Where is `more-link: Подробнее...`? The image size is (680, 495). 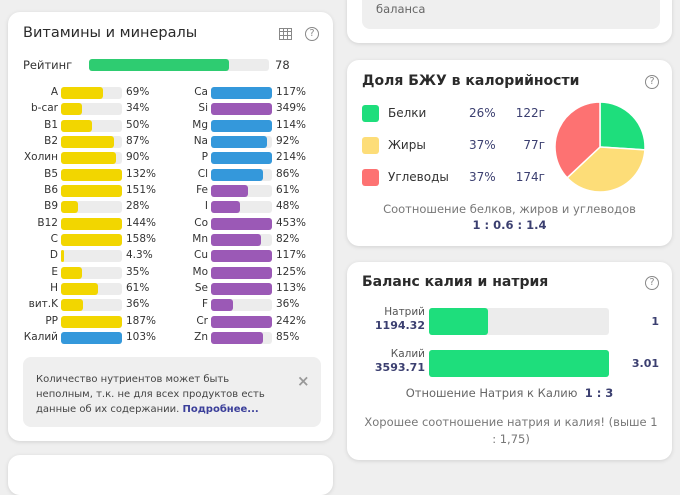 more-link: Подробнее... is located at coordinates (220, 409).